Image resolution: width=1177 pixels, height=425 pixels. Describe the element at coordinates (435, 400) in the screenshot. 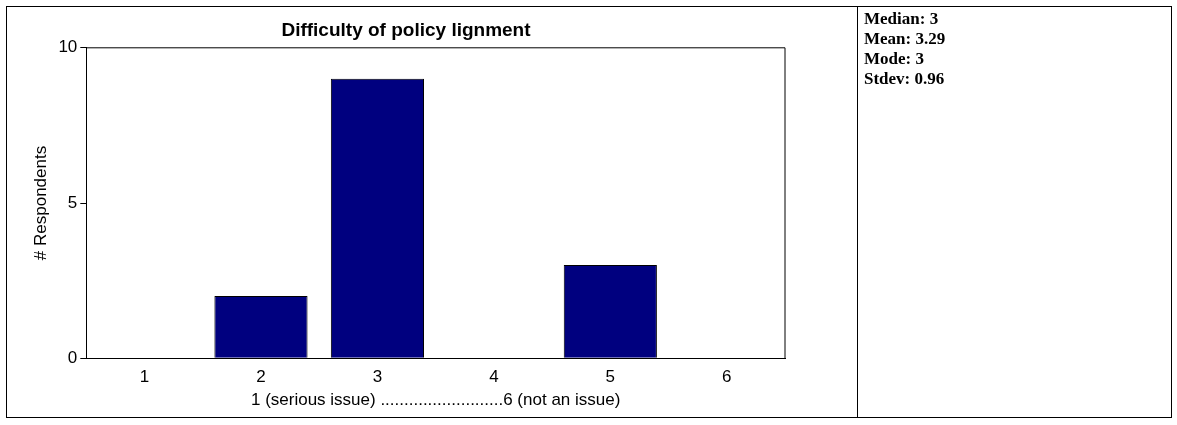

I see `x-axis-title: 1 (serious issue) ..........................6 (not an issue)` at that location.